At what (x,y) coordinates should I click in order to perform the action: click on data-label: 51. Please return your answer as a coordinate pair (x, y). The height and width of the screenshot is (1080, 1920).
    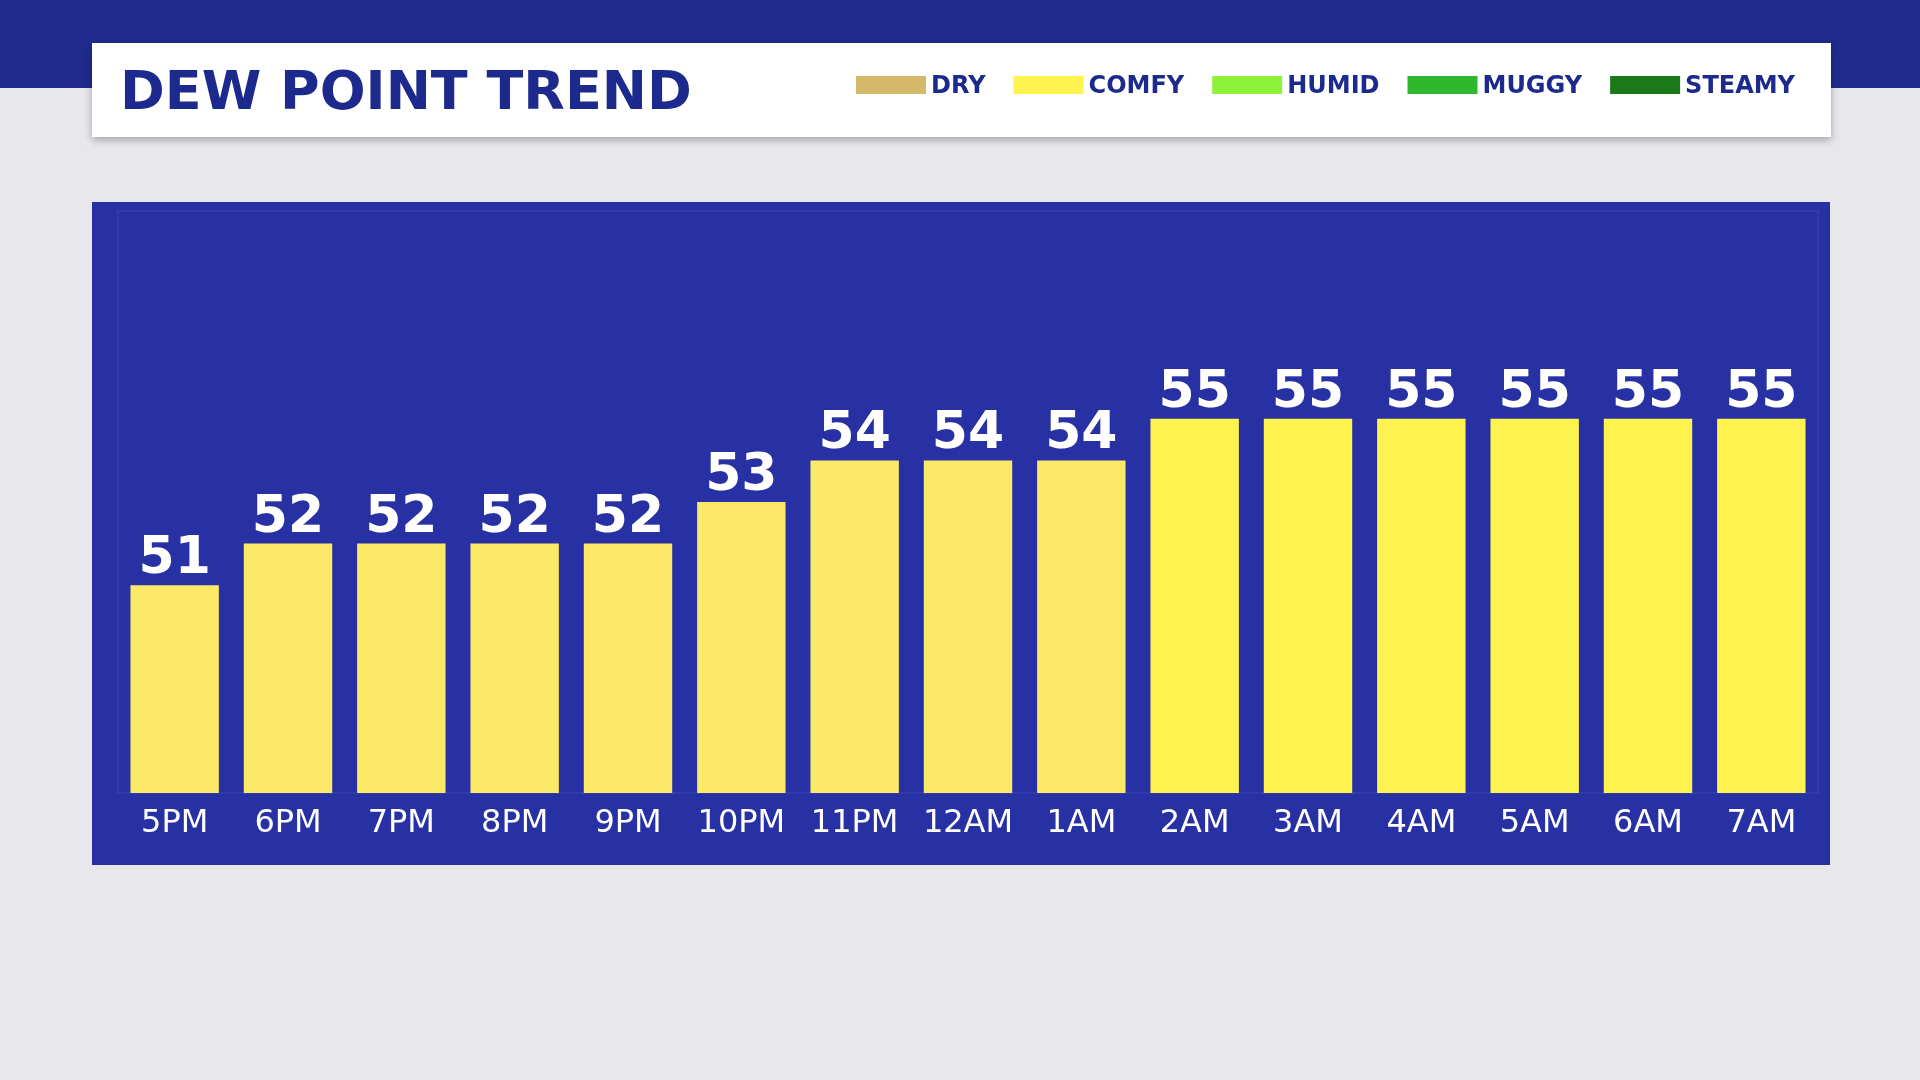
    Looking at the image, I should click on (174, 555).